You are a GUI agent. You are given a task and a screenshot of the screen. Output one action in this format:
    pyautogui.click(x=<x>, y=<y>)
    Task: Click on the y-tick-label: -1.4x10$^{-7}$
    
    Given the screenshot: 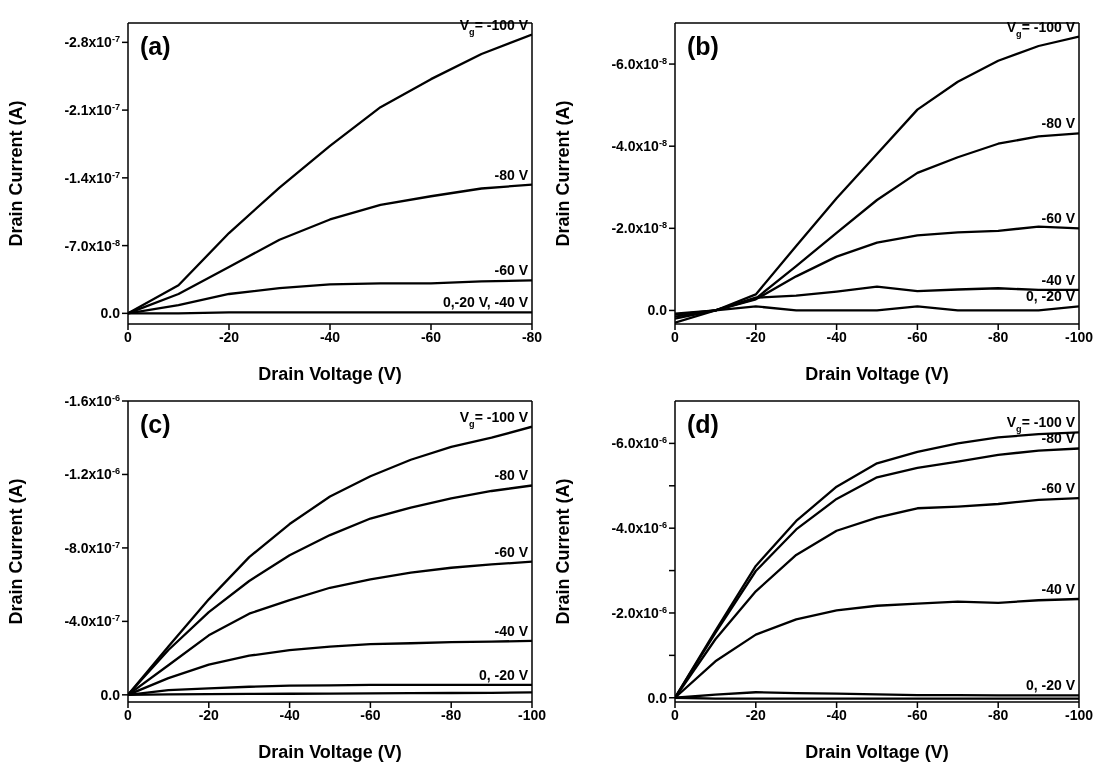 What is the action you would take?
    pyautogui.click(x=92, y=177)
    